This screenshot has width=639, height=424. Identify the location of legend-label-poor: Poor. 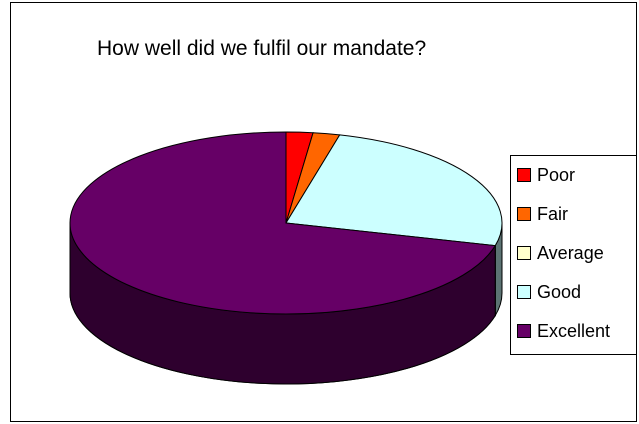
(556, 174).